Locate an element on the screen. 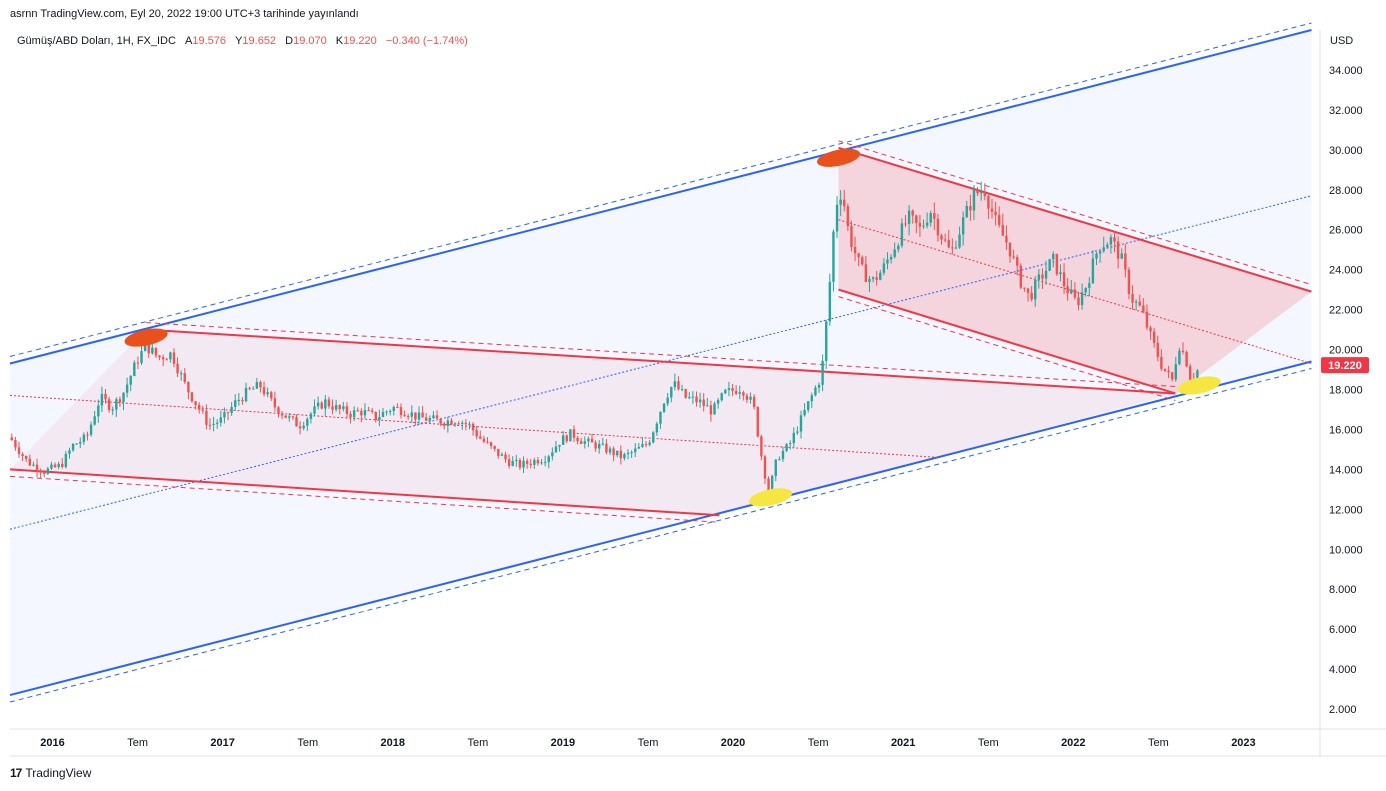 The image size is (1386, 791). red-channel-2-upper-line is located at coordinates (1075, 219).